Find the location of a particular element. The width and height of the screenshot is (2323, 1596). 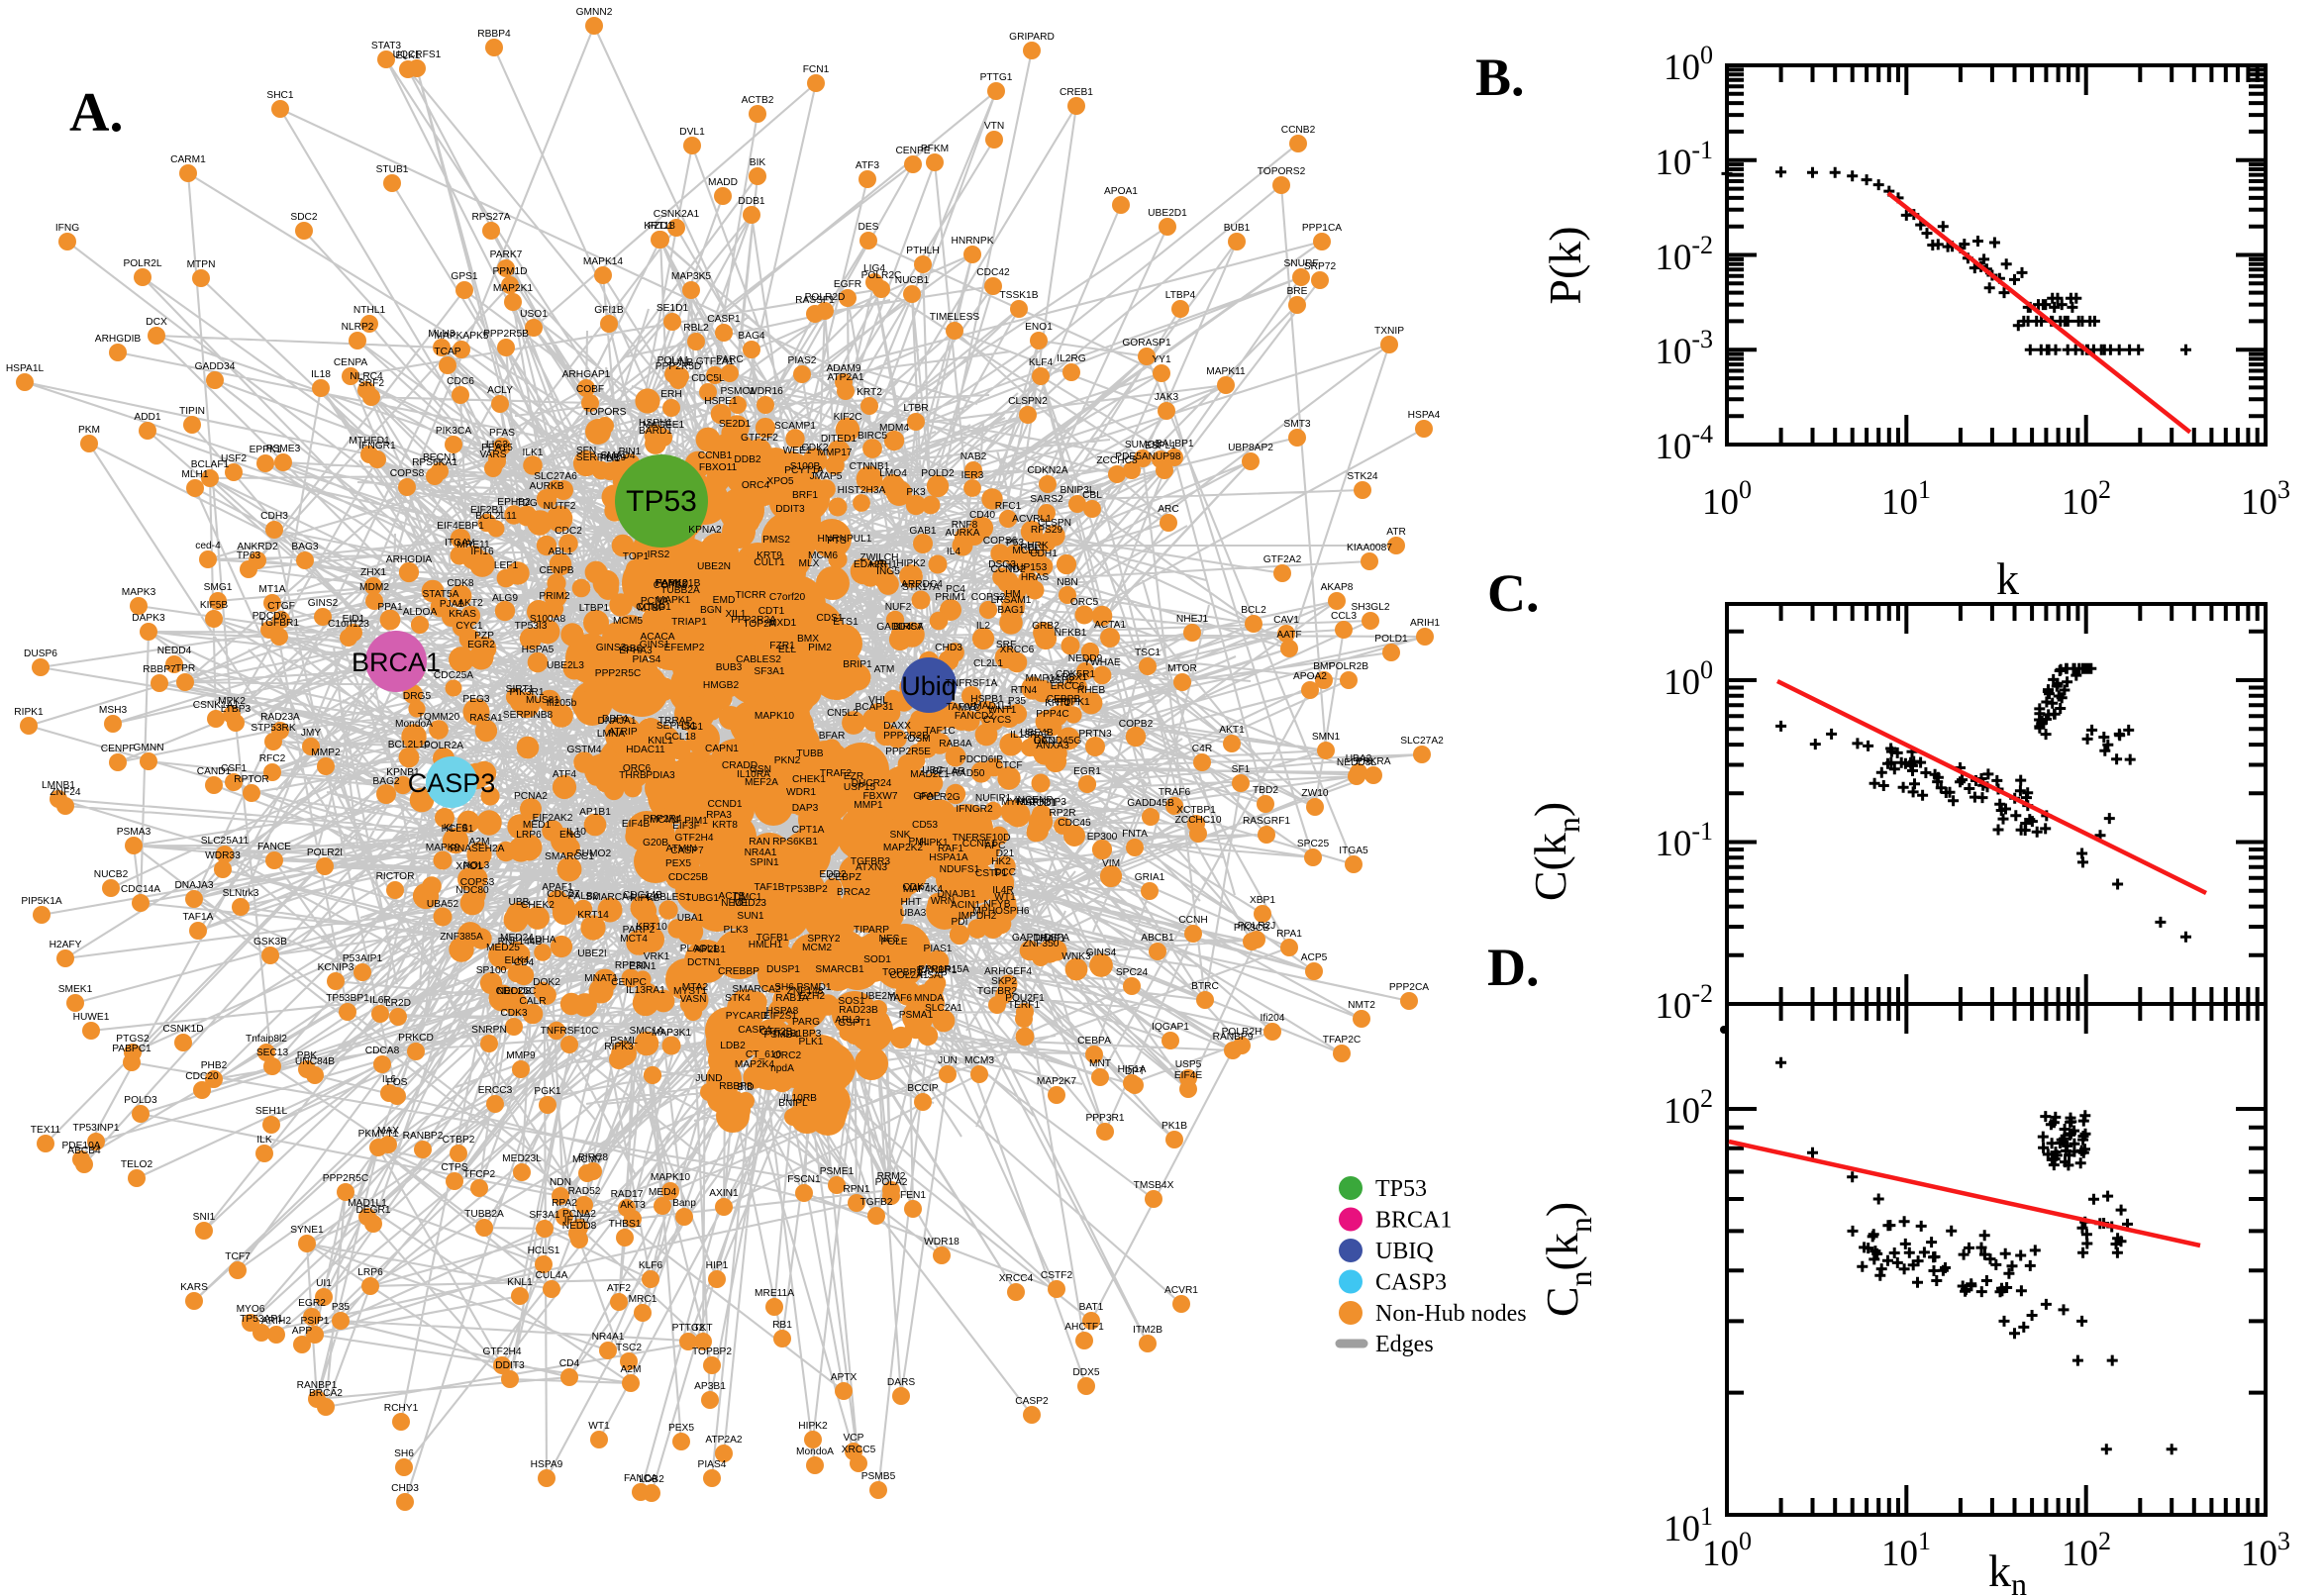

svg-text: COPS2 is located at coordinates (989, 597).